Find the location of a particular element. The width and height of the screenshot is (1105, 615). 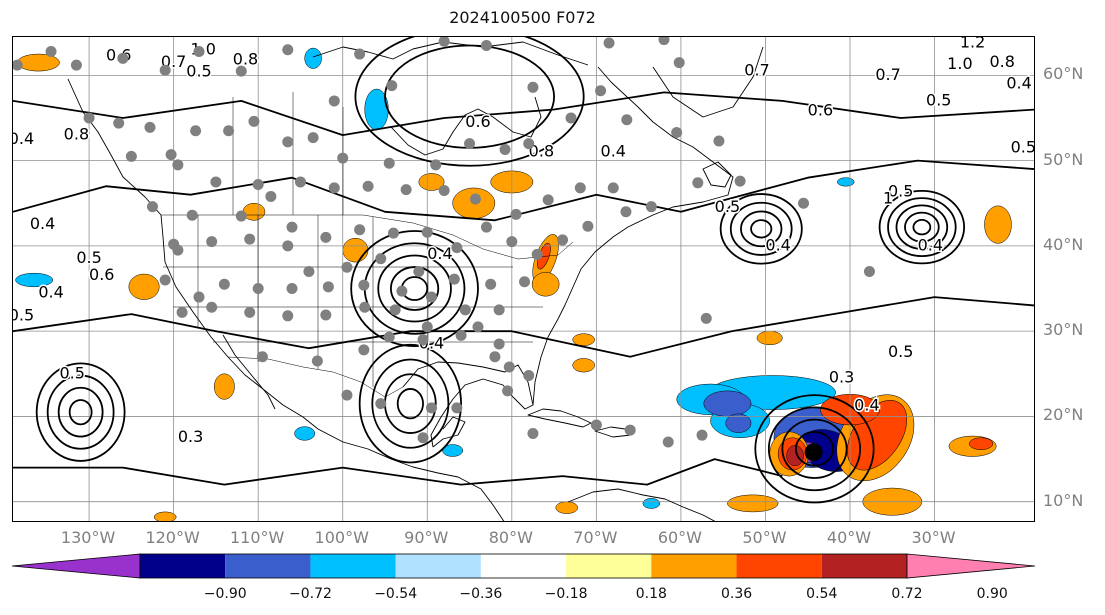

contour-label: 0.4 is located at coordinates (1018, 82).